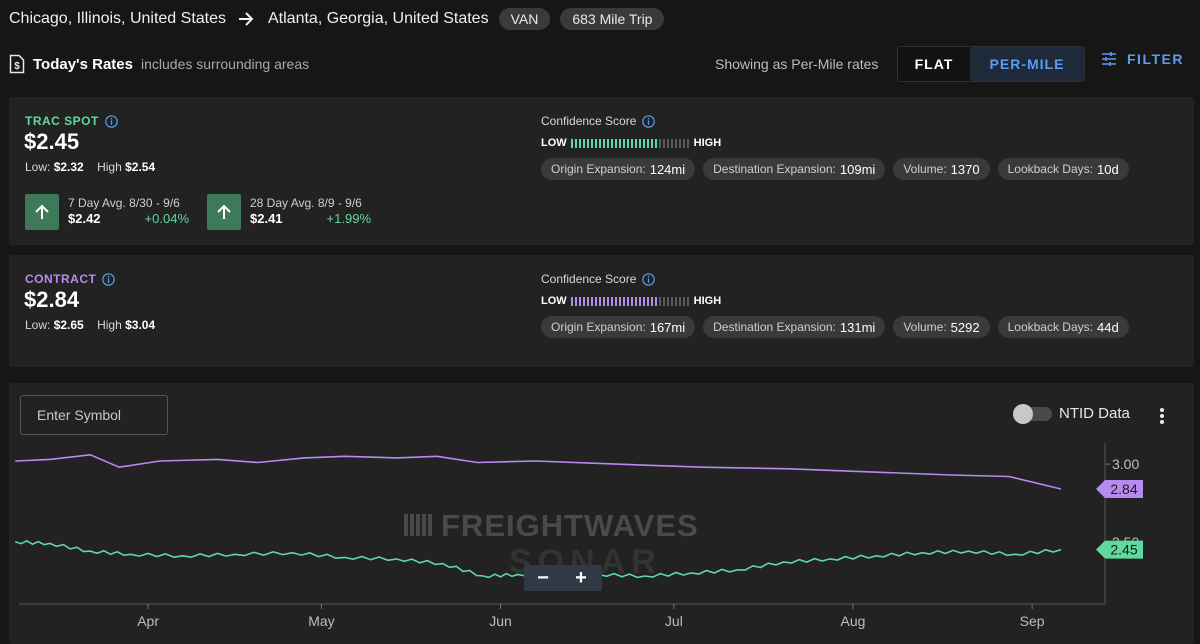 The height and width of the screenshot is (644, 1200). I want to click on showing-rates-text: Showing as Per-Mile rates, so click(797, 64).